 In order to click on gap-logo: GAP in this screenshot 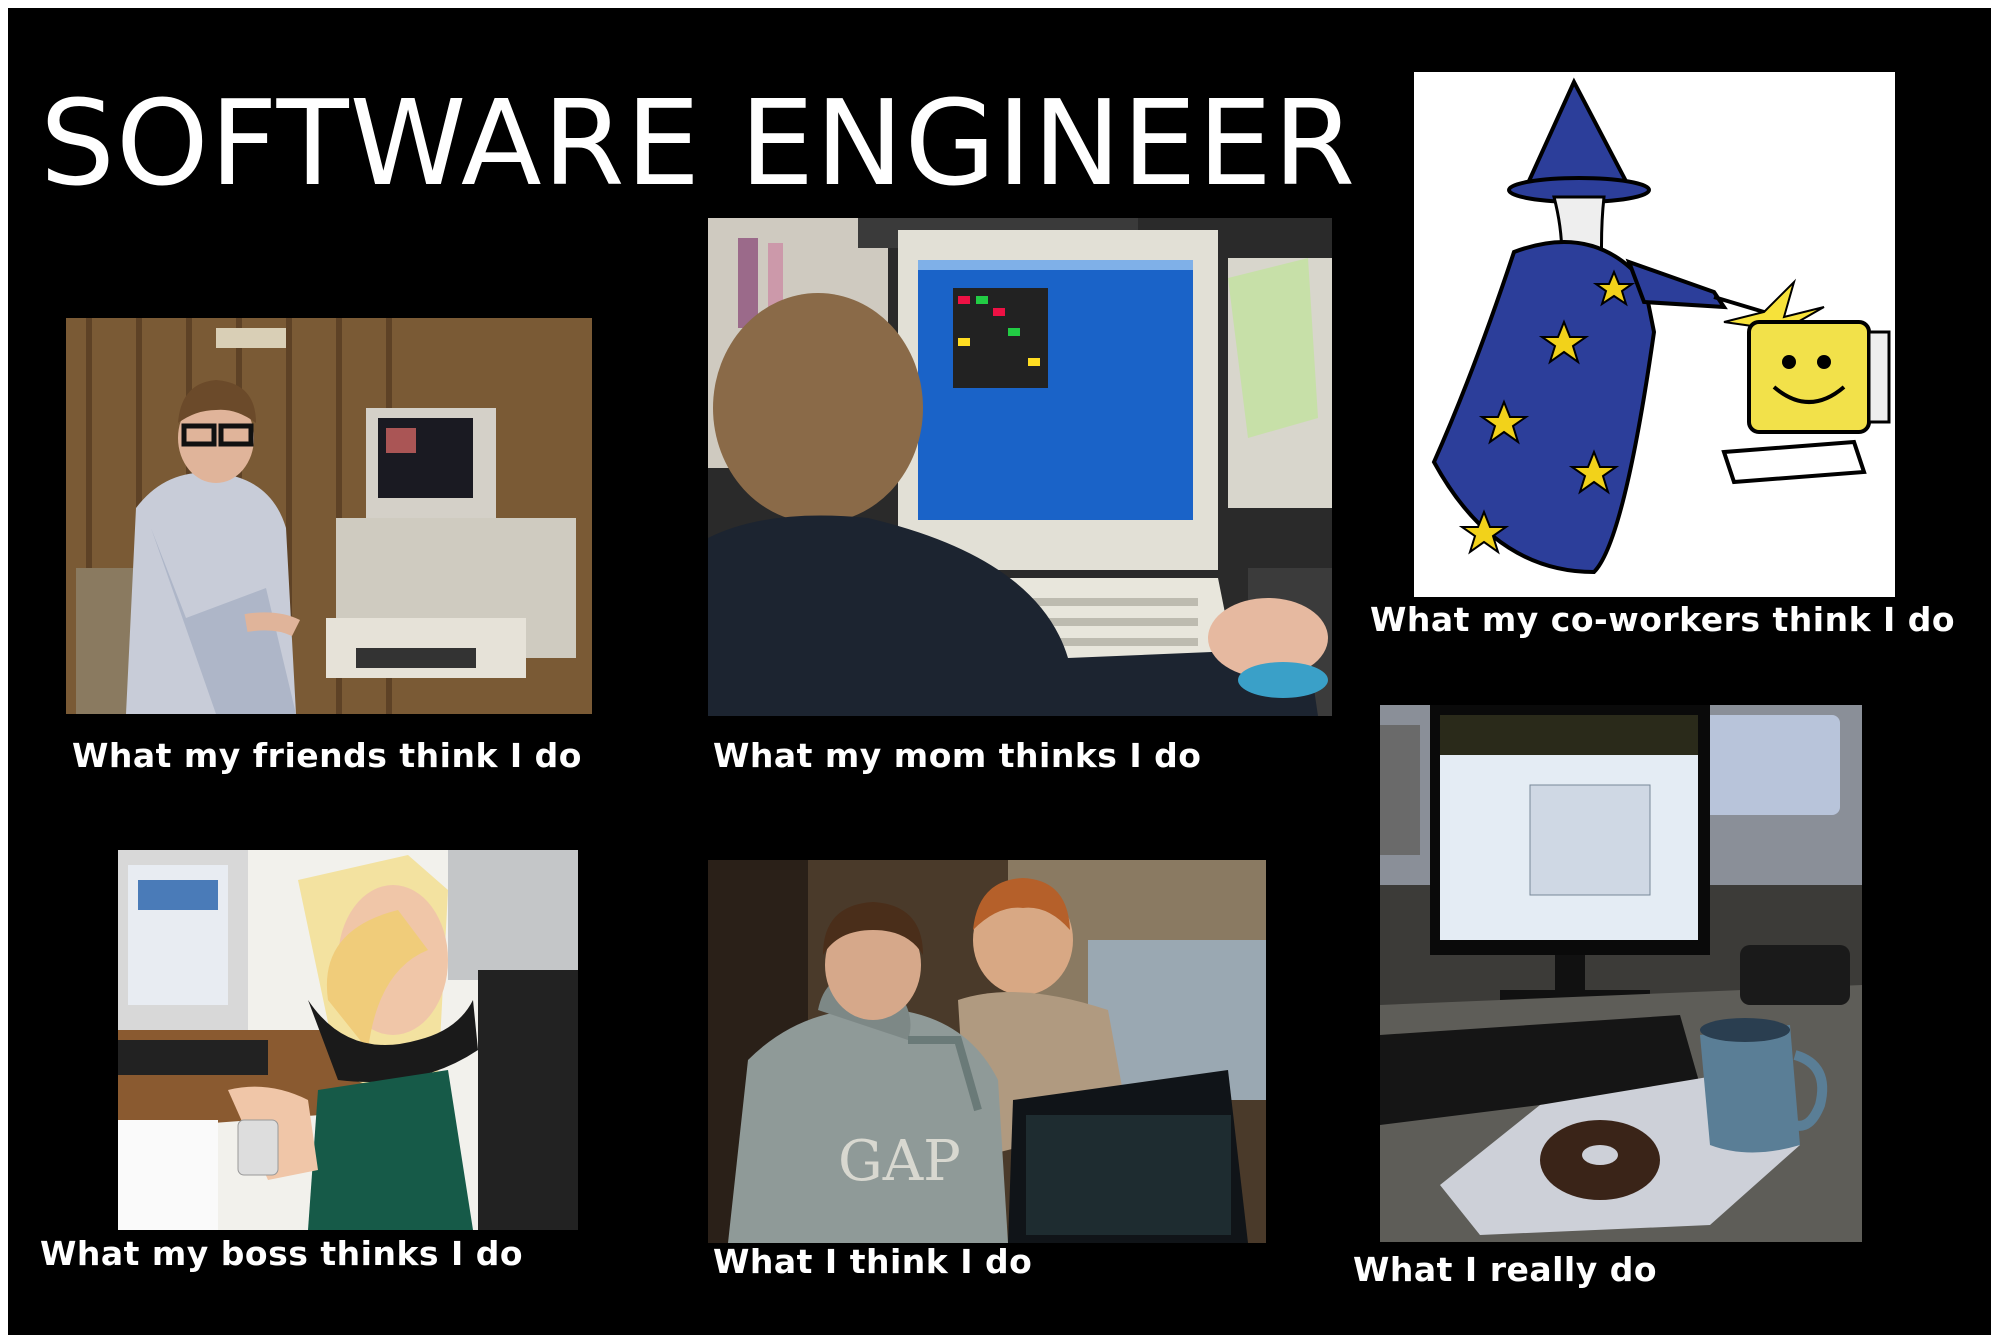, I will do `click(899, 1161)`.